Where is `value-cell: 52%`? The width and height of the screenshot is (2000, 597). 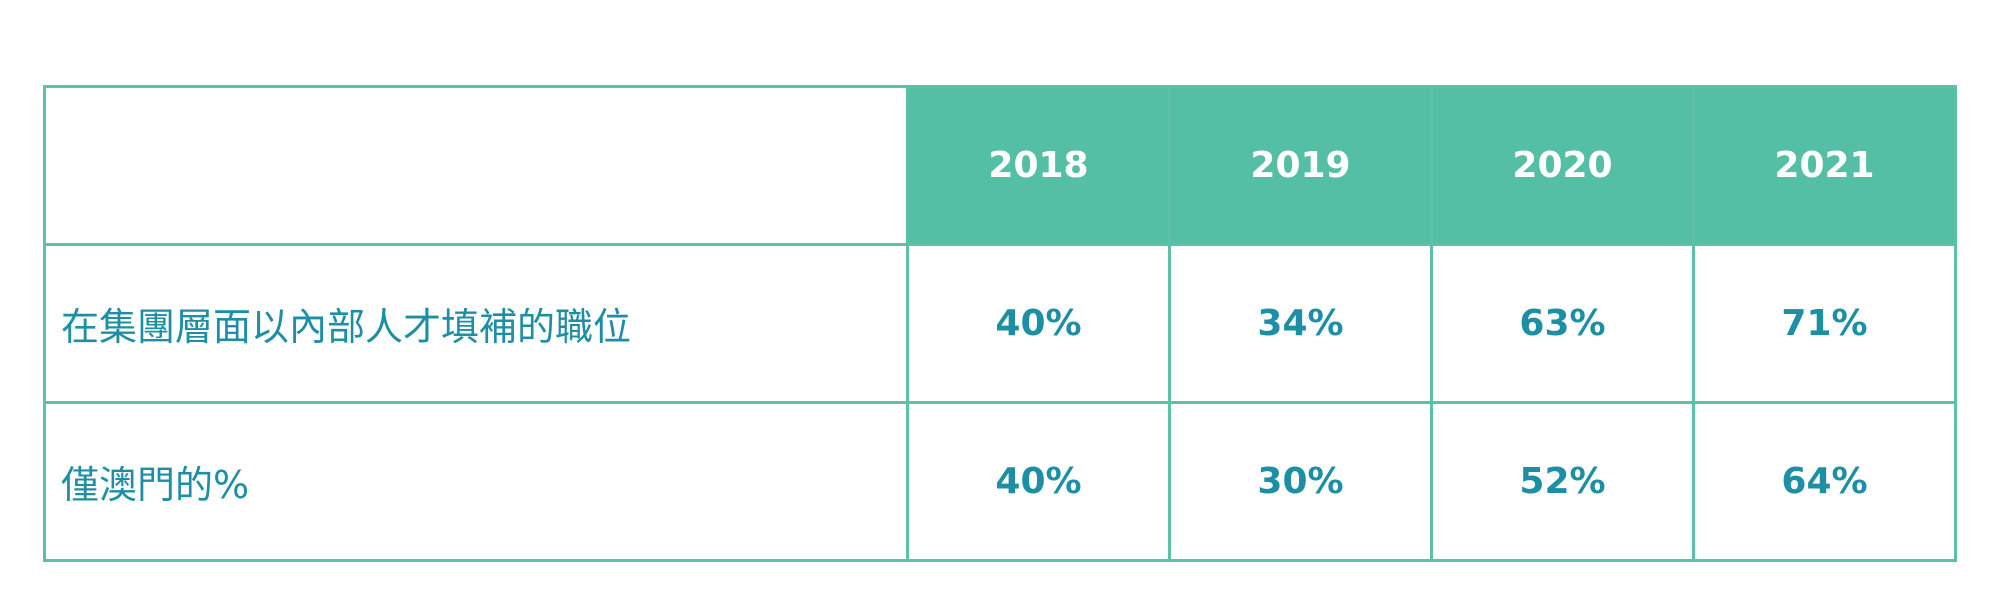
value-cell: 52% is located at coordinates (1562, 481).